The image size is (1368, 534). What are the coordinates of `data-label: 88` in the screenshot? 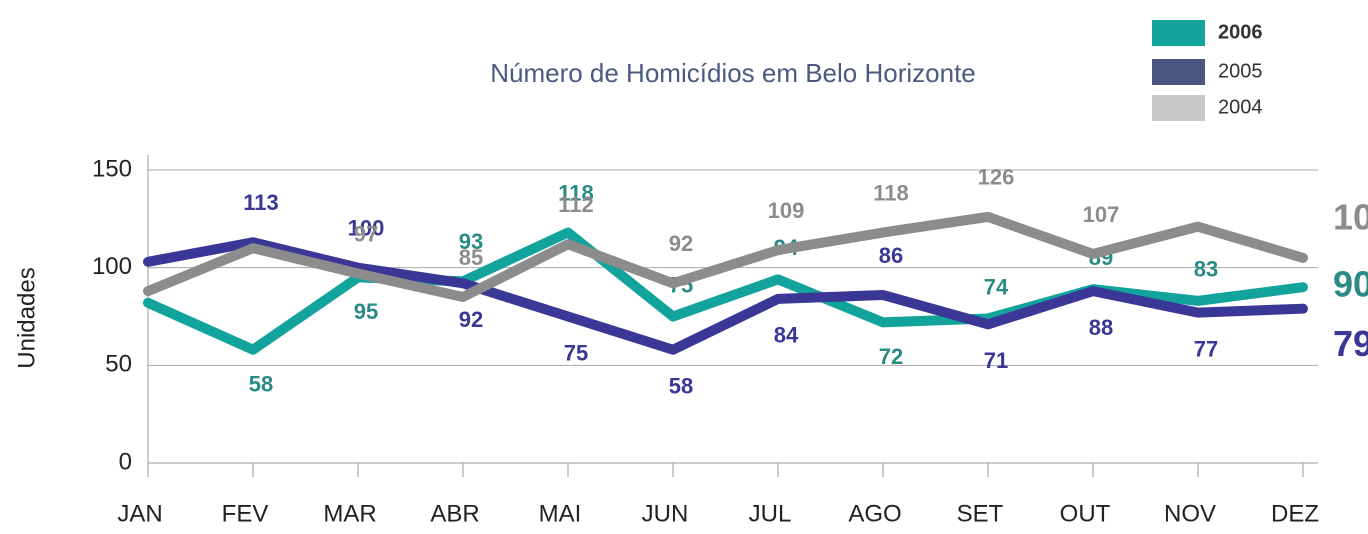 It's located at (1101, 327).